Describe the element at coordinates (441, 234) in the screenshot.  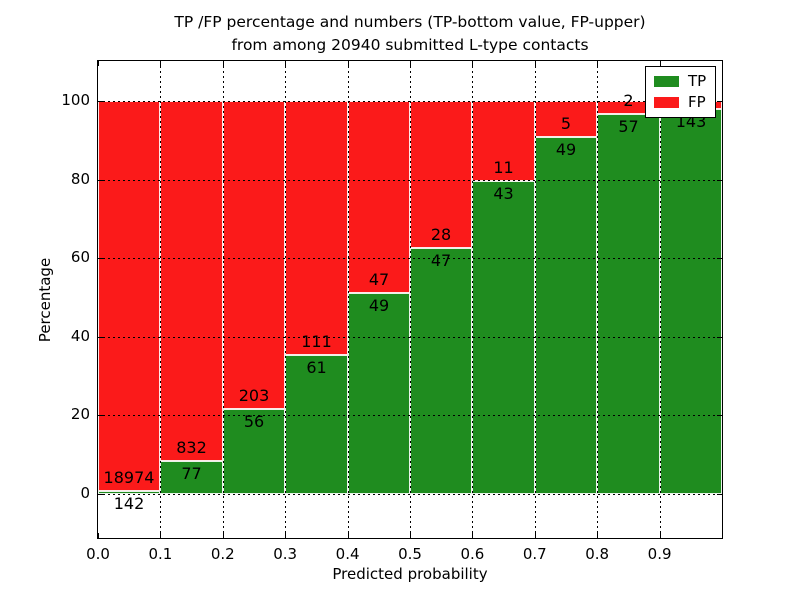
I see `fp-count-label: 28` at that location.